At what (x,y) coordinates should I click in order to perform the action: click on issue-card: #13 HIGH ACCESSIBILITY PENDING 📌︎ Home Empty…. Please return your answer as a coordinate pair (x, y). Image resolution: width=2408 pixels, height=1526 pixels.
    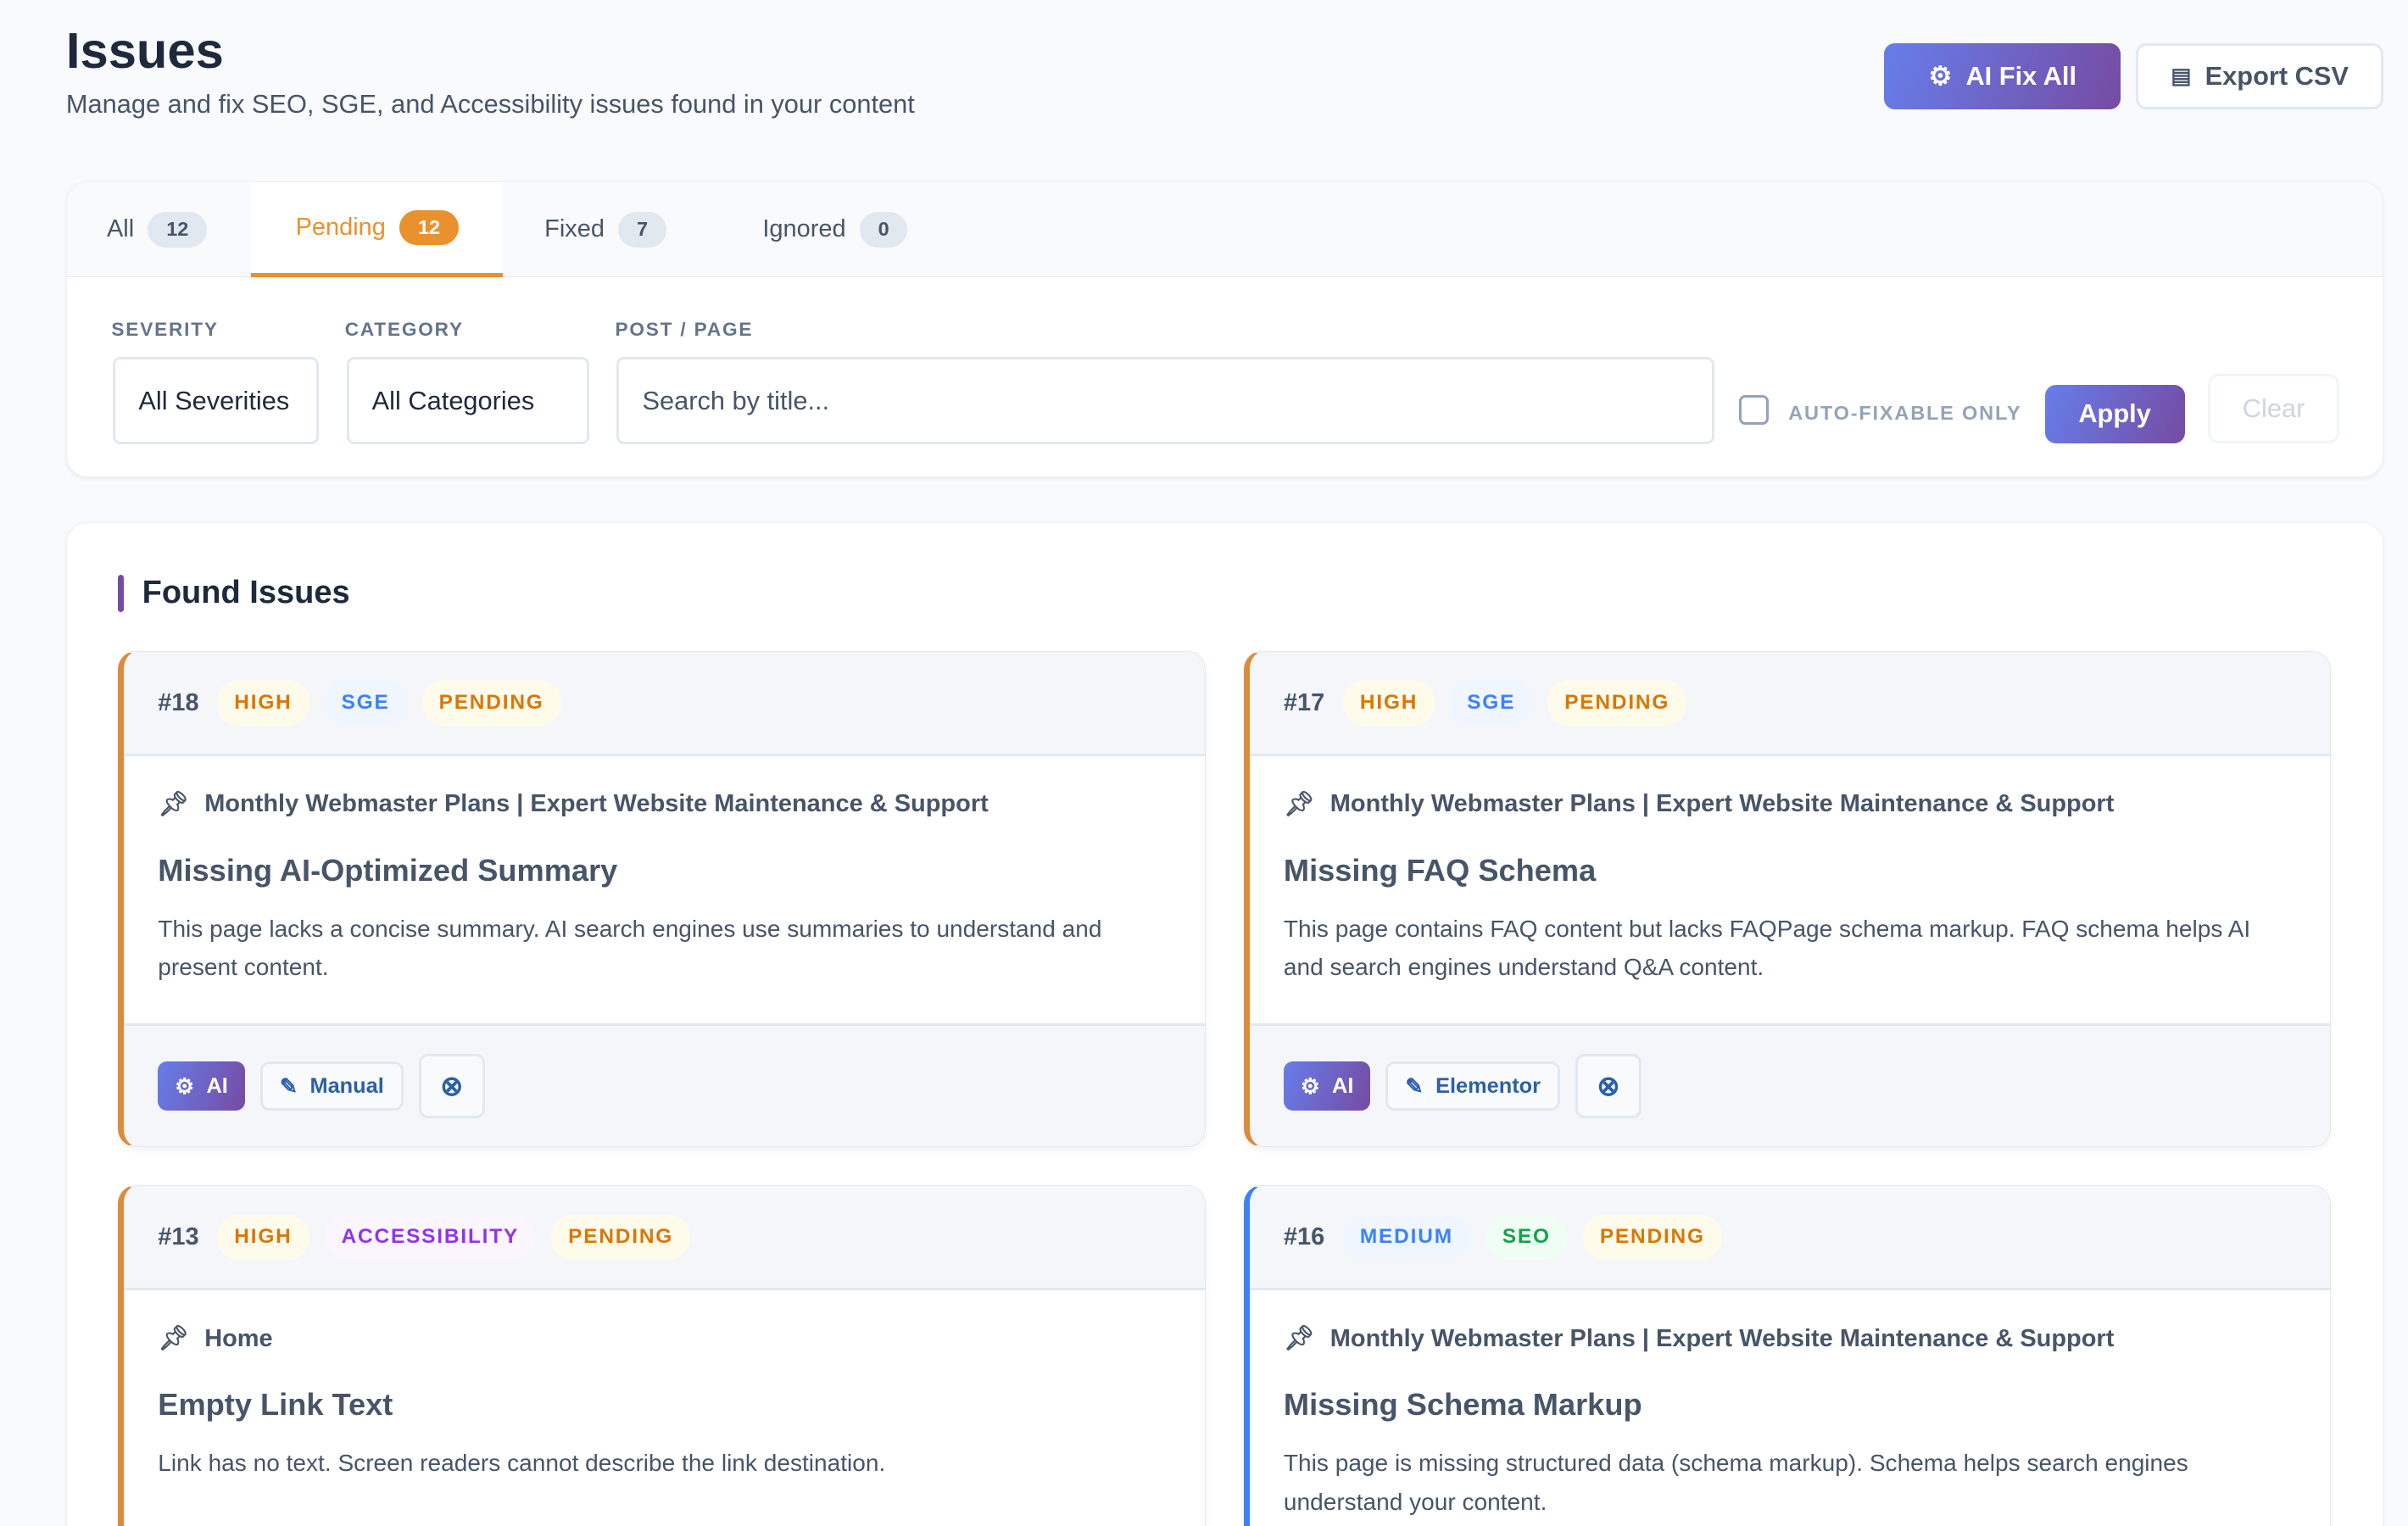
    Looking at the image, I should click on (662, 1355).